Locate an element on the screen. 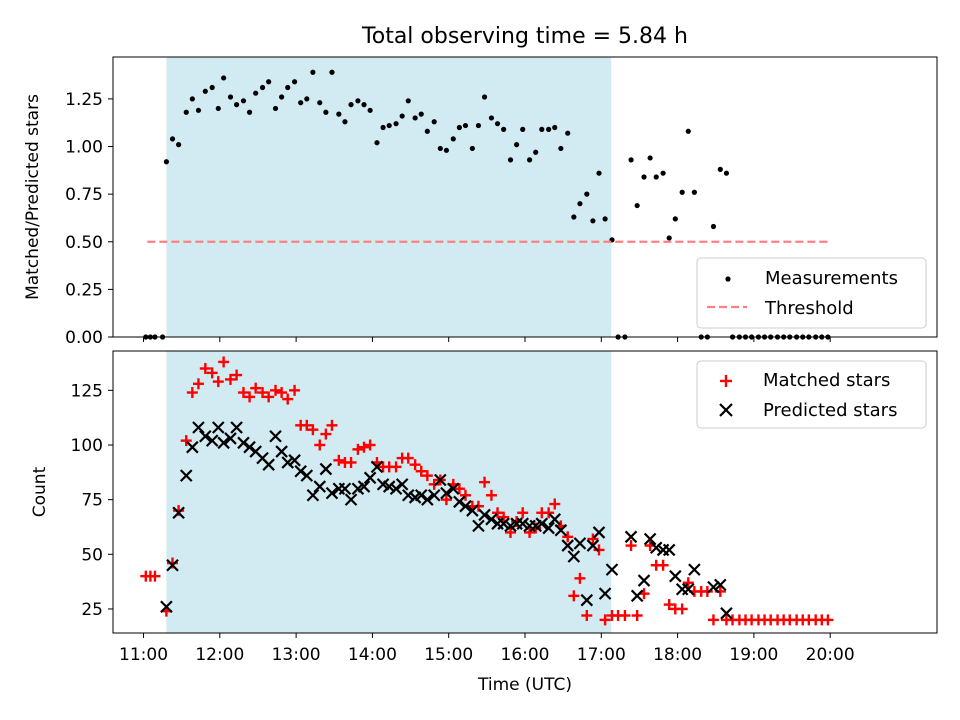 This screenshot has width=960, height=720. legend-label-threshold: Threshold is located at coordinates (809, 308).